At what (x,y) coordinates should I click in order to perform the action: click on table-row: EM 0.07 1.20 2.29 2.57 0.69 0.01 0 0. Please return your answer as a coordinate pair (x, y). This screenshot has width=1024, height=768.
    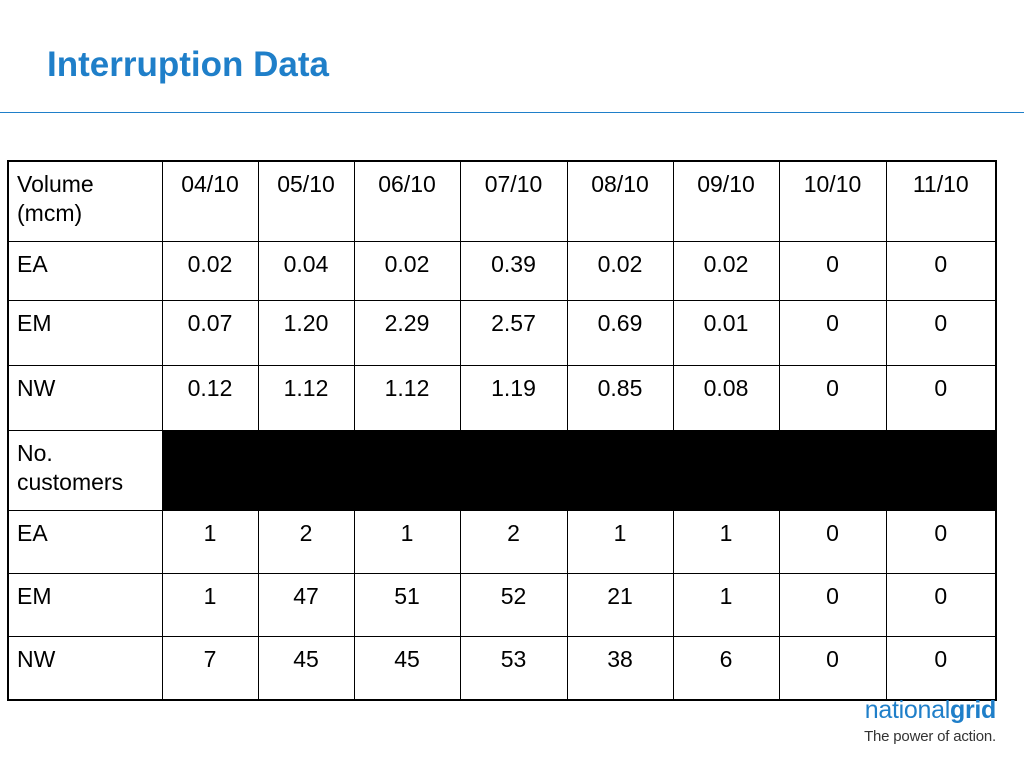
    Looking at the image, I should click on (502, 333).